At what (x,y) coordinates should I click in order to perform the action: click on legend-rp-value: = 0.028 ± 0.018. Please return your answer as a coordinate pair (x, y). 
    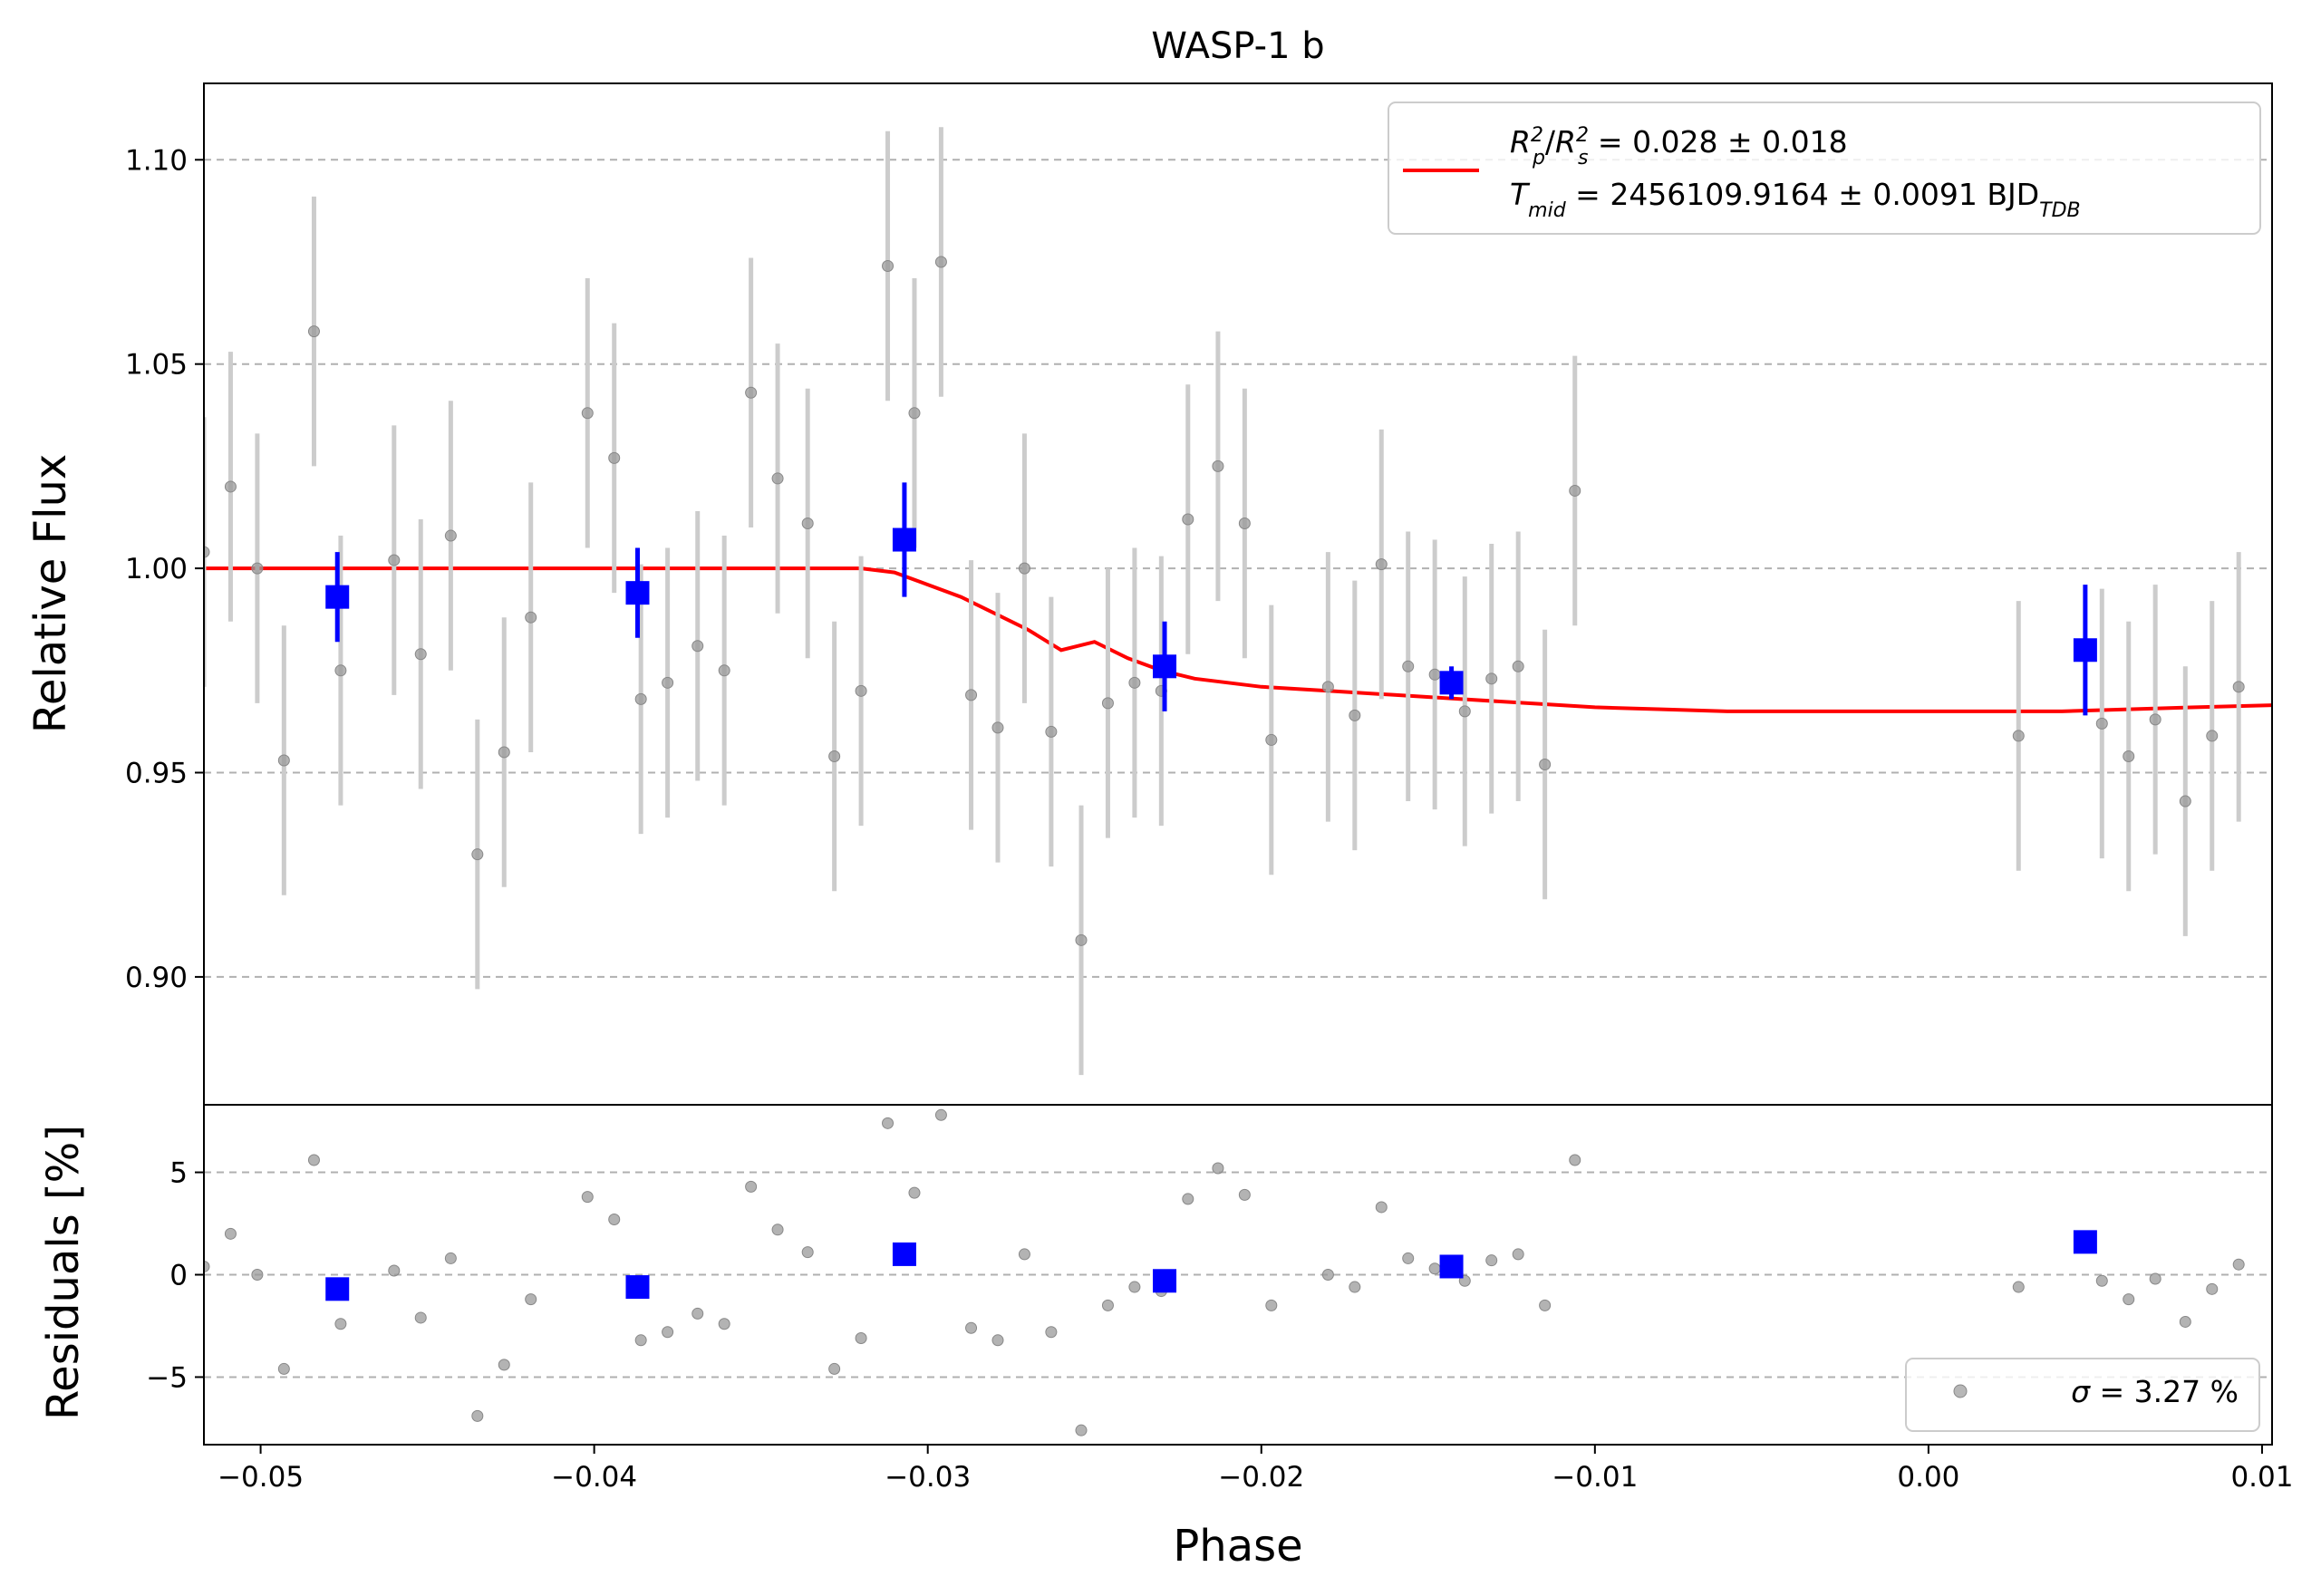
    Looking at the image, I should click on (1717, 142).